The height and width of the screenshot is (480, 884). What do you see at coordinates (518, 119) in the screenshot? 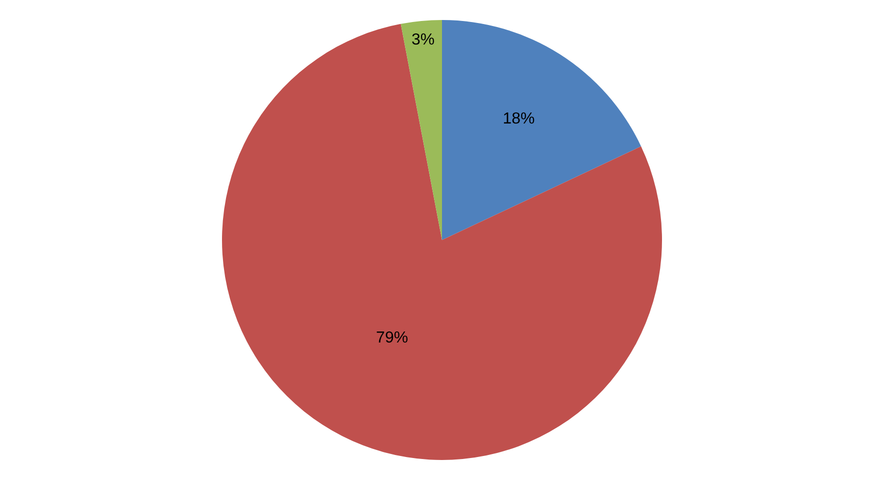
I see `data-label: 18%` at bounding box center [518, 119].